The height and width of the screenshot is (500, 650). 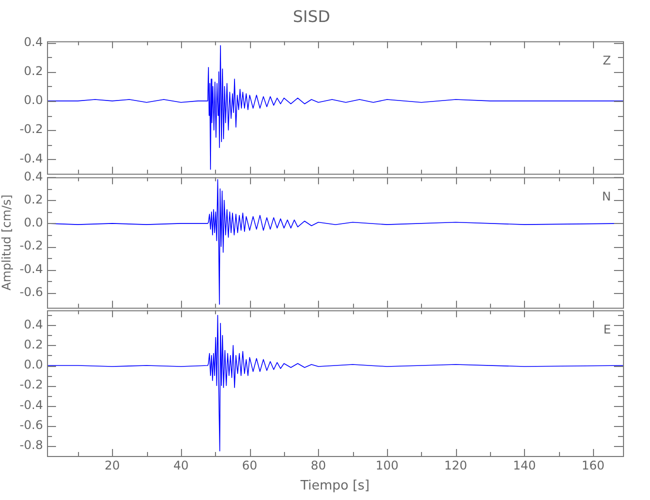 I want to click on x-tick-label: 80, so click(x=318, y=465).